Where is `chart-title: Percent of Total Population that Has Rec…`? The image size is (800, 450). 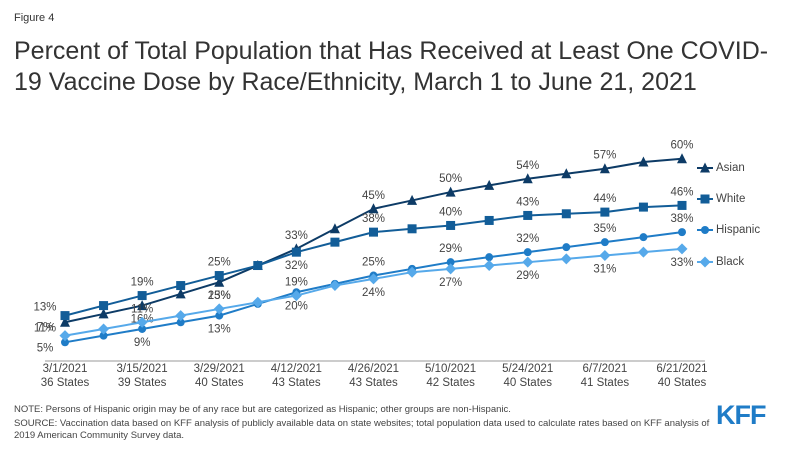 chart-title: Percent of Total Population that Has Rec… is located at coordinates (391, 66).